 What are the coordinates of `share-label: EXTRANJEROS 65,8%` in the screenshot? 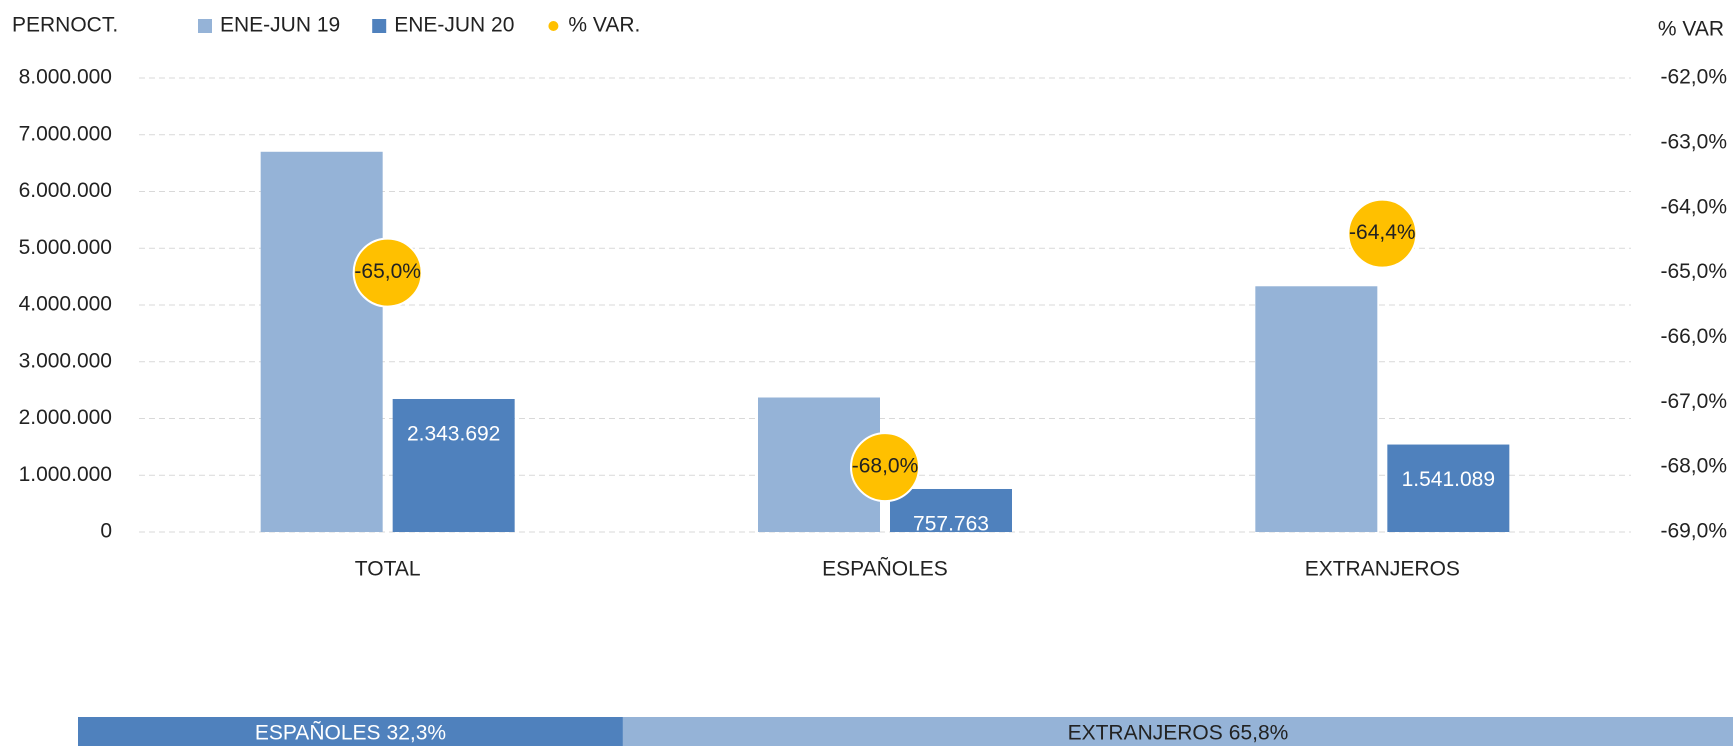 It's located at (1178, 732).